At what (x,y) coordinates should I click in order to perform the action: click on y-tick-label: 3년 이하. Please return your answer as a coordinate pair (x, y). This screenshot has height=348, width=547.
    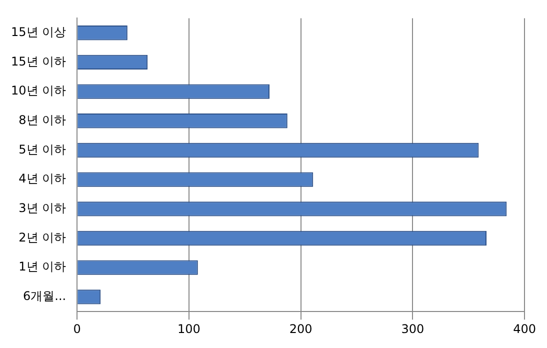
    Looking at the image, I should click on (42, 208).